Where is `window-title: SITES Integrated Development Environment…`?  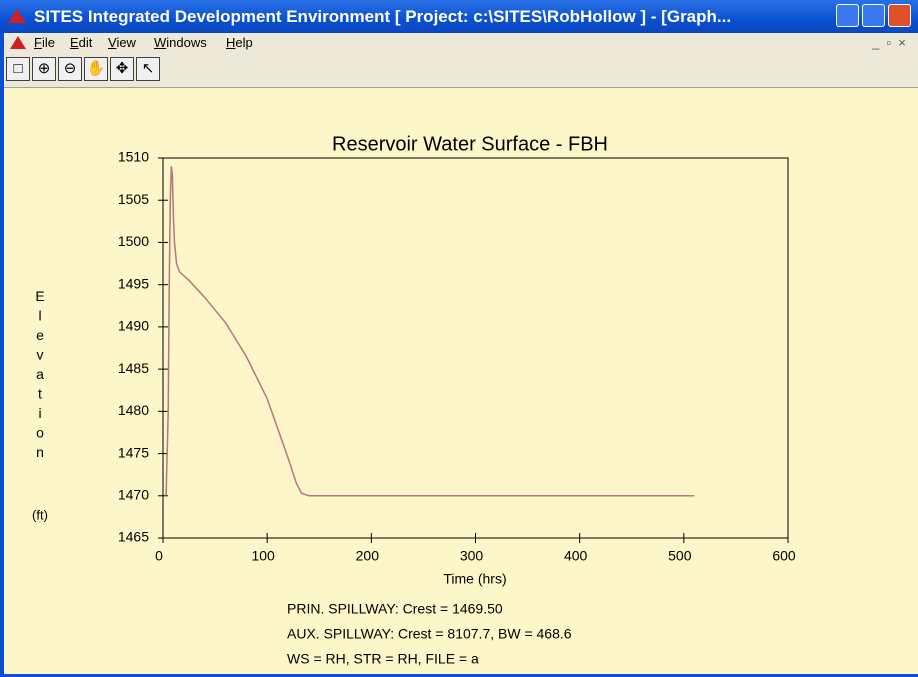
window-title: SITES Integrated Development Environment… is located at coordinates (383, 16).